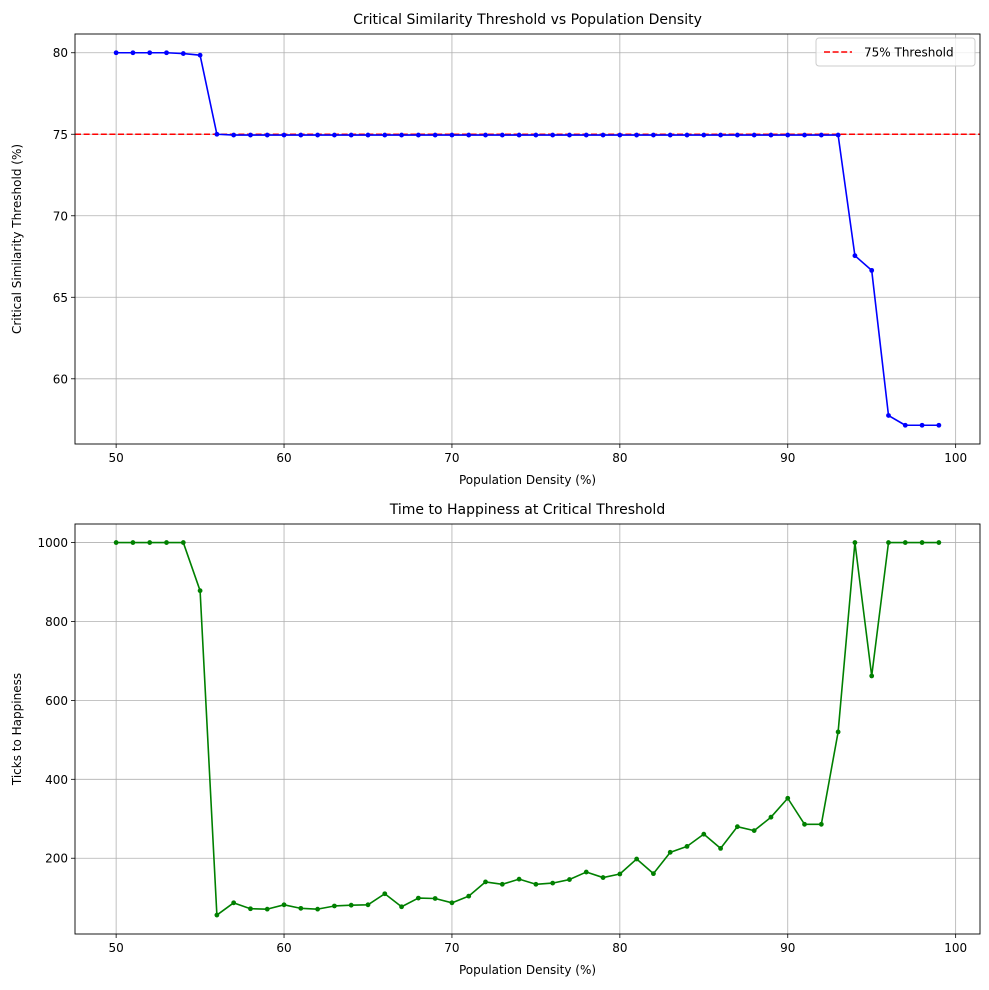  Describe the element at coordinates (17, 239) in the screenshot. I see `y-axis-label: Critical Similarity Threshold (%)` at that location.